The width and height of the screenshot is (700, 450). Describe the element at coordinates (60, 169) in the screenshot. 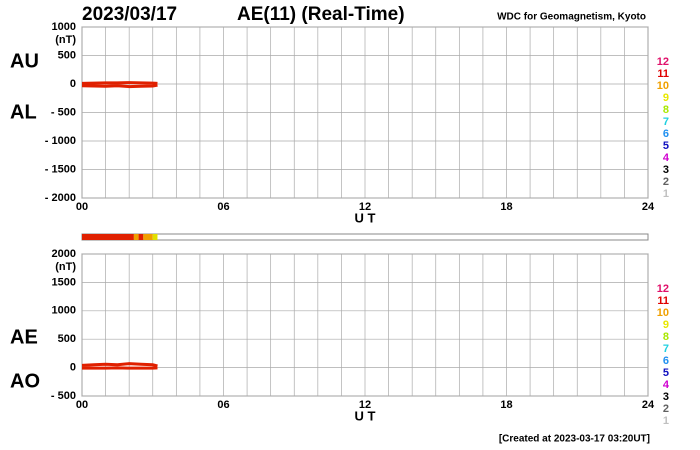

I see `y-tick-label: - 1500` at that location.